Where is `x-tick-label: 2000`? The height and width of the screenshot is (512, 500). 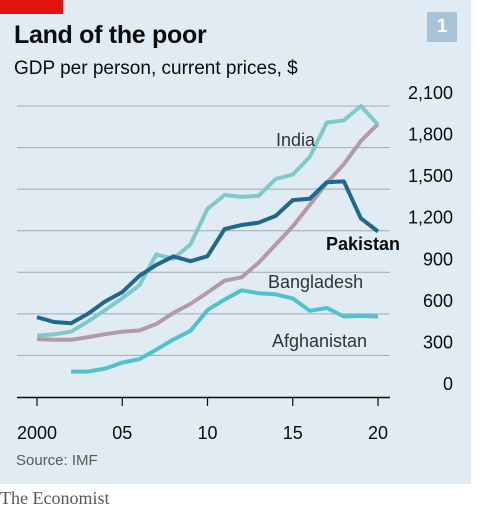 x-tick-label: 2000 is located at coordinates (37, 433).